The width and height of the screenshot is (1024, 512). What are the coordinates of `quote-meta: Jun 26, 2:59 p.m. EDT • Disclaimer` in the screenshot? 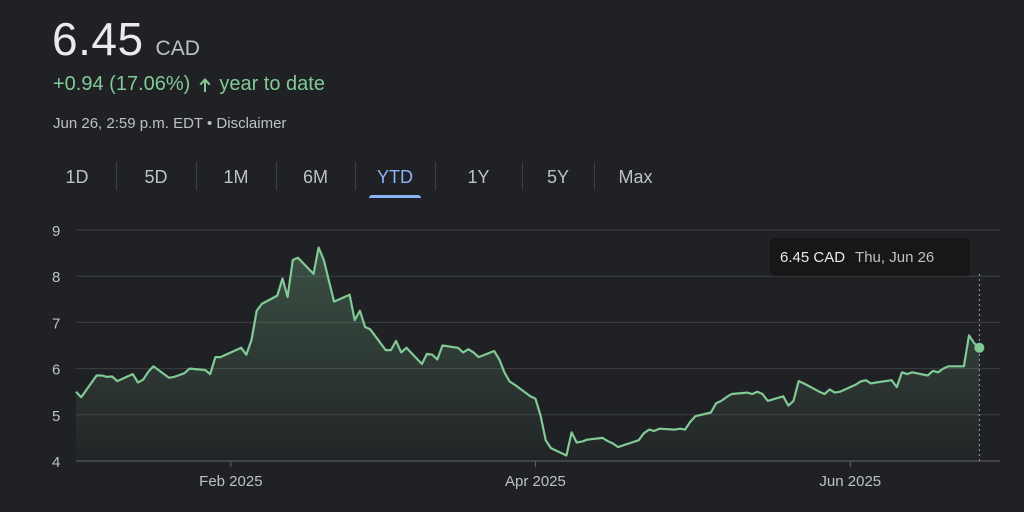 It's located at (169, 123).